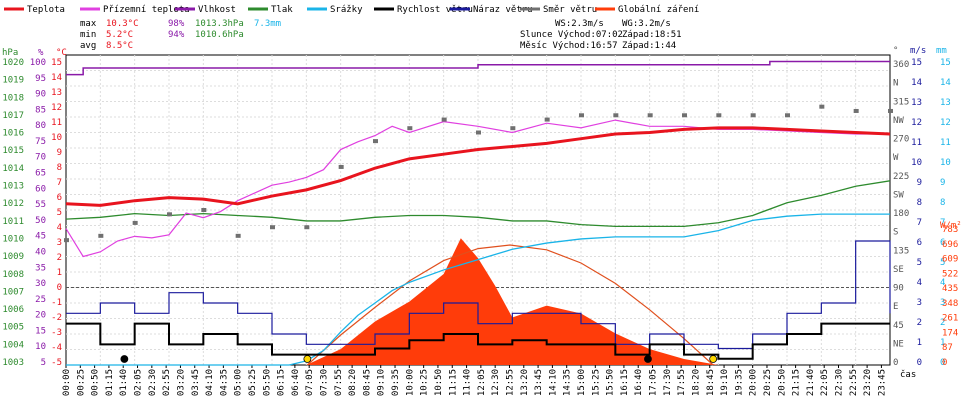  I want to click on pressure-unit: hPa, so click(10, 53).